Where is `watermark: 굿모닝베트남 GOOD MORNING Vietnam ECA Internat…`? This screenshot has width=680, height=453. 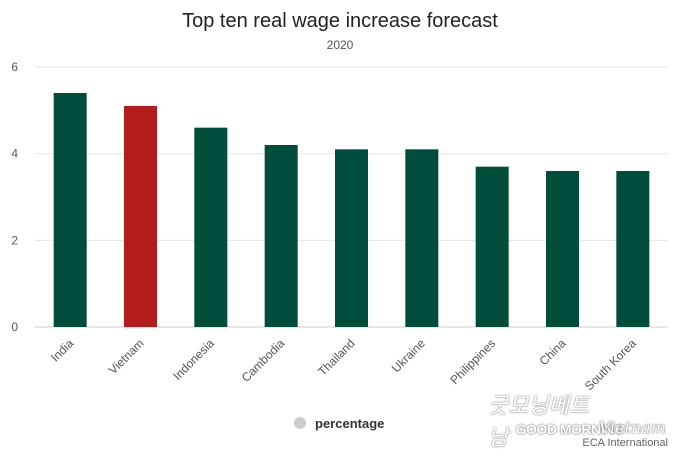
watermark: 굿모닝베트남 GOOD MORNING Vietnam ECA Internat… is located at coordinates (578, 419).